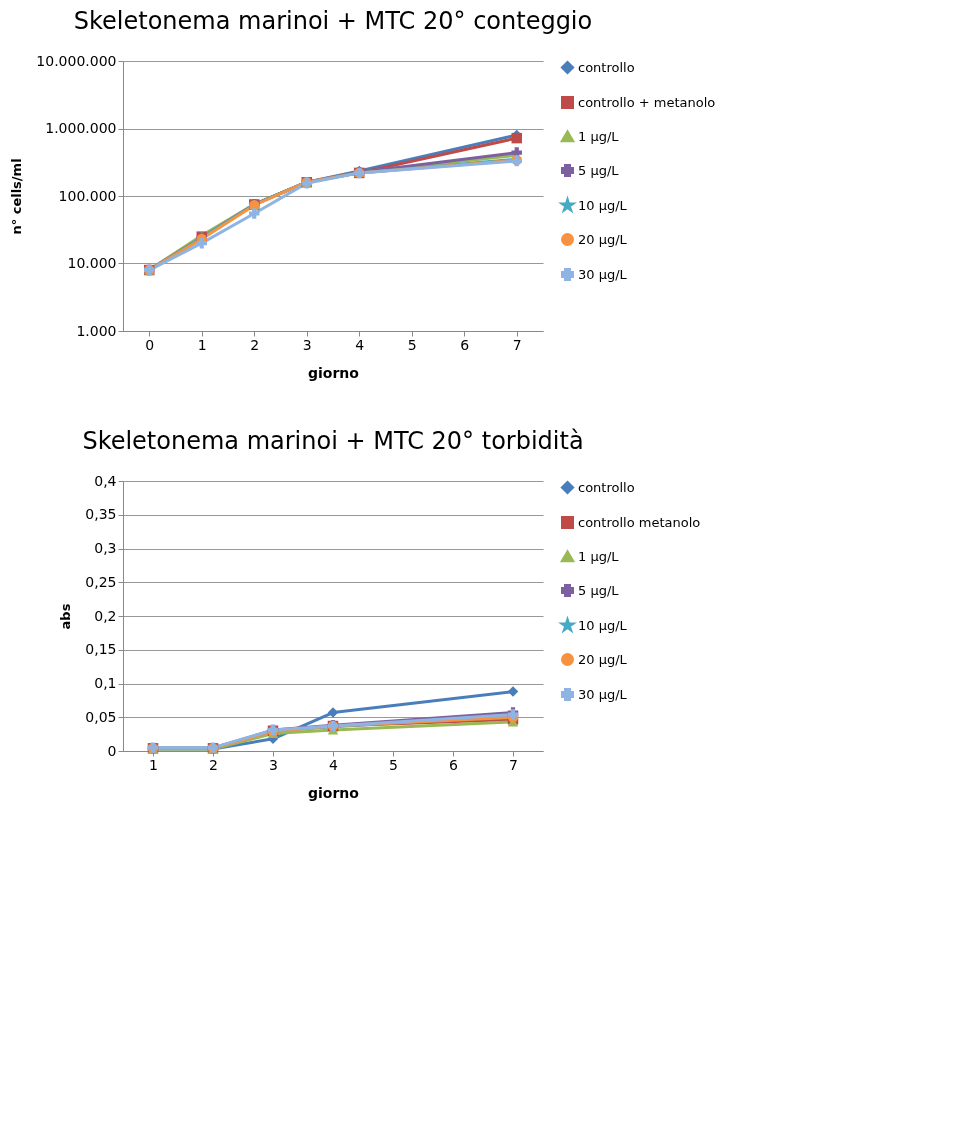 Image resolution: width=974 pixels, height=1138 pixels. Describe the element at coordinates (92, 263) in the screenshot. I see `y-tick-label: 10.000` at that location.